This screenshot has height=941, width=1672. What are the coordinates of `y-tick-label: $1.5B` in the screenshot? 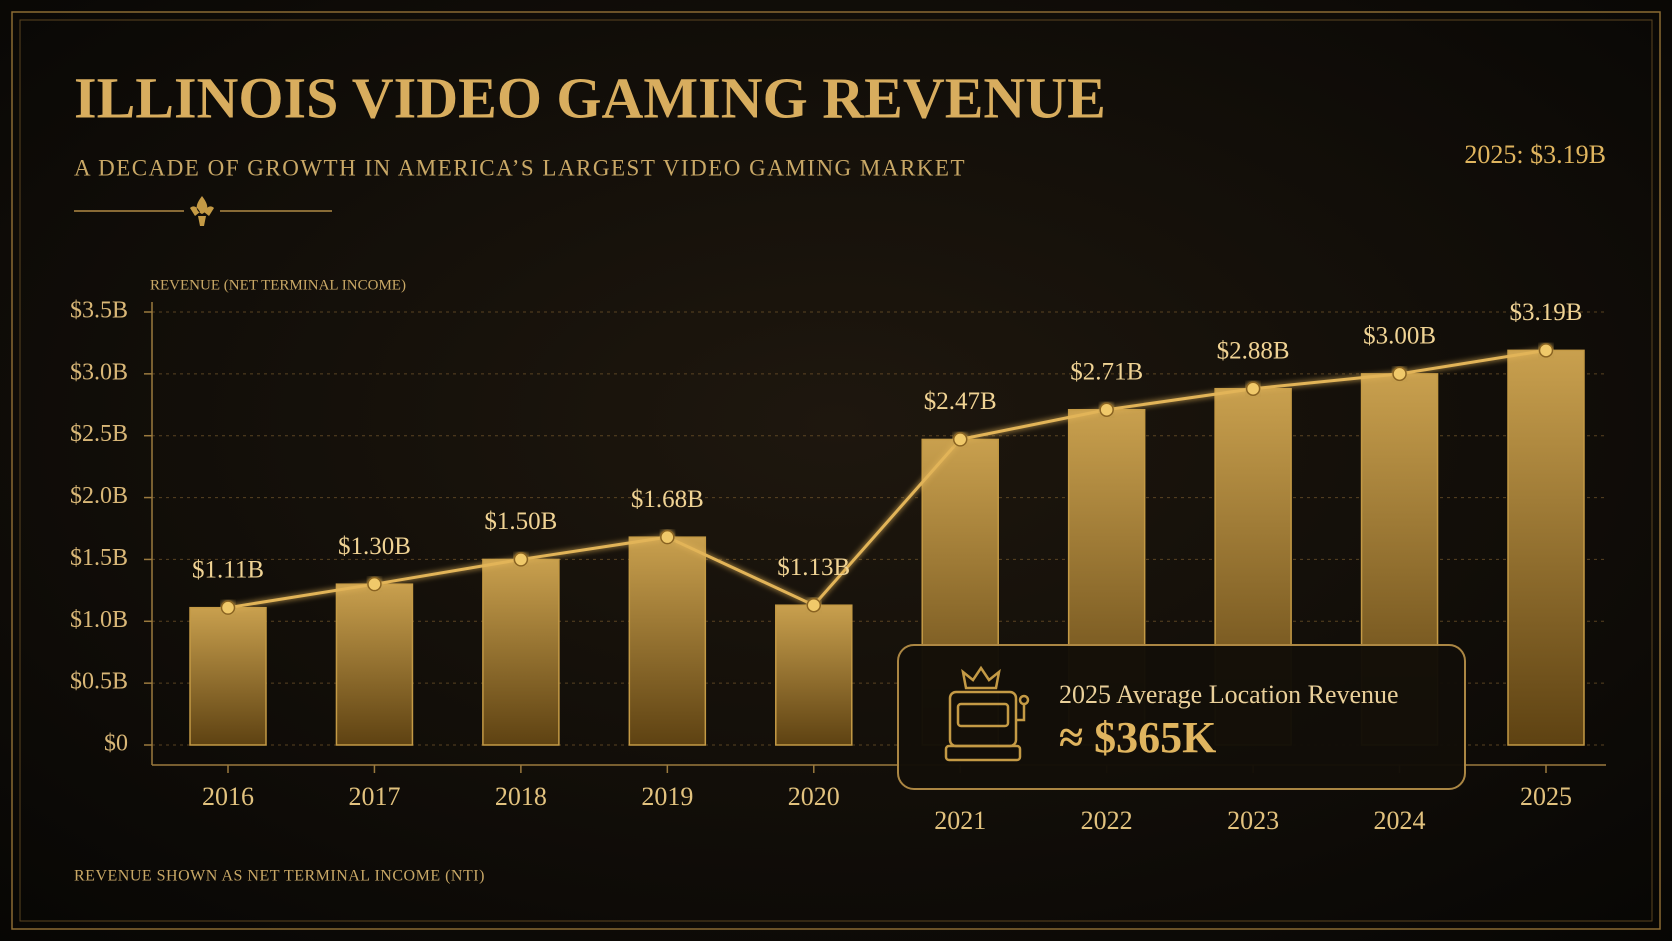 It's located at (99, 558).